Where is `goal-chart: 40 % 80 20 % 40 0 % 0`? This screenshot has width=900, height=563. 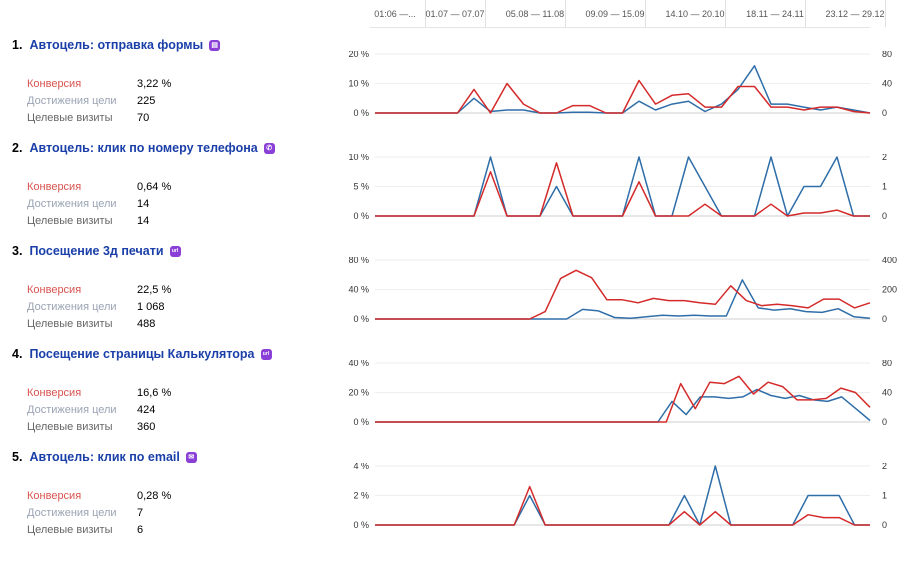
goal-chart: 40 % 80 20 % 40 0 % 0 is located at coordinates (615, 409).